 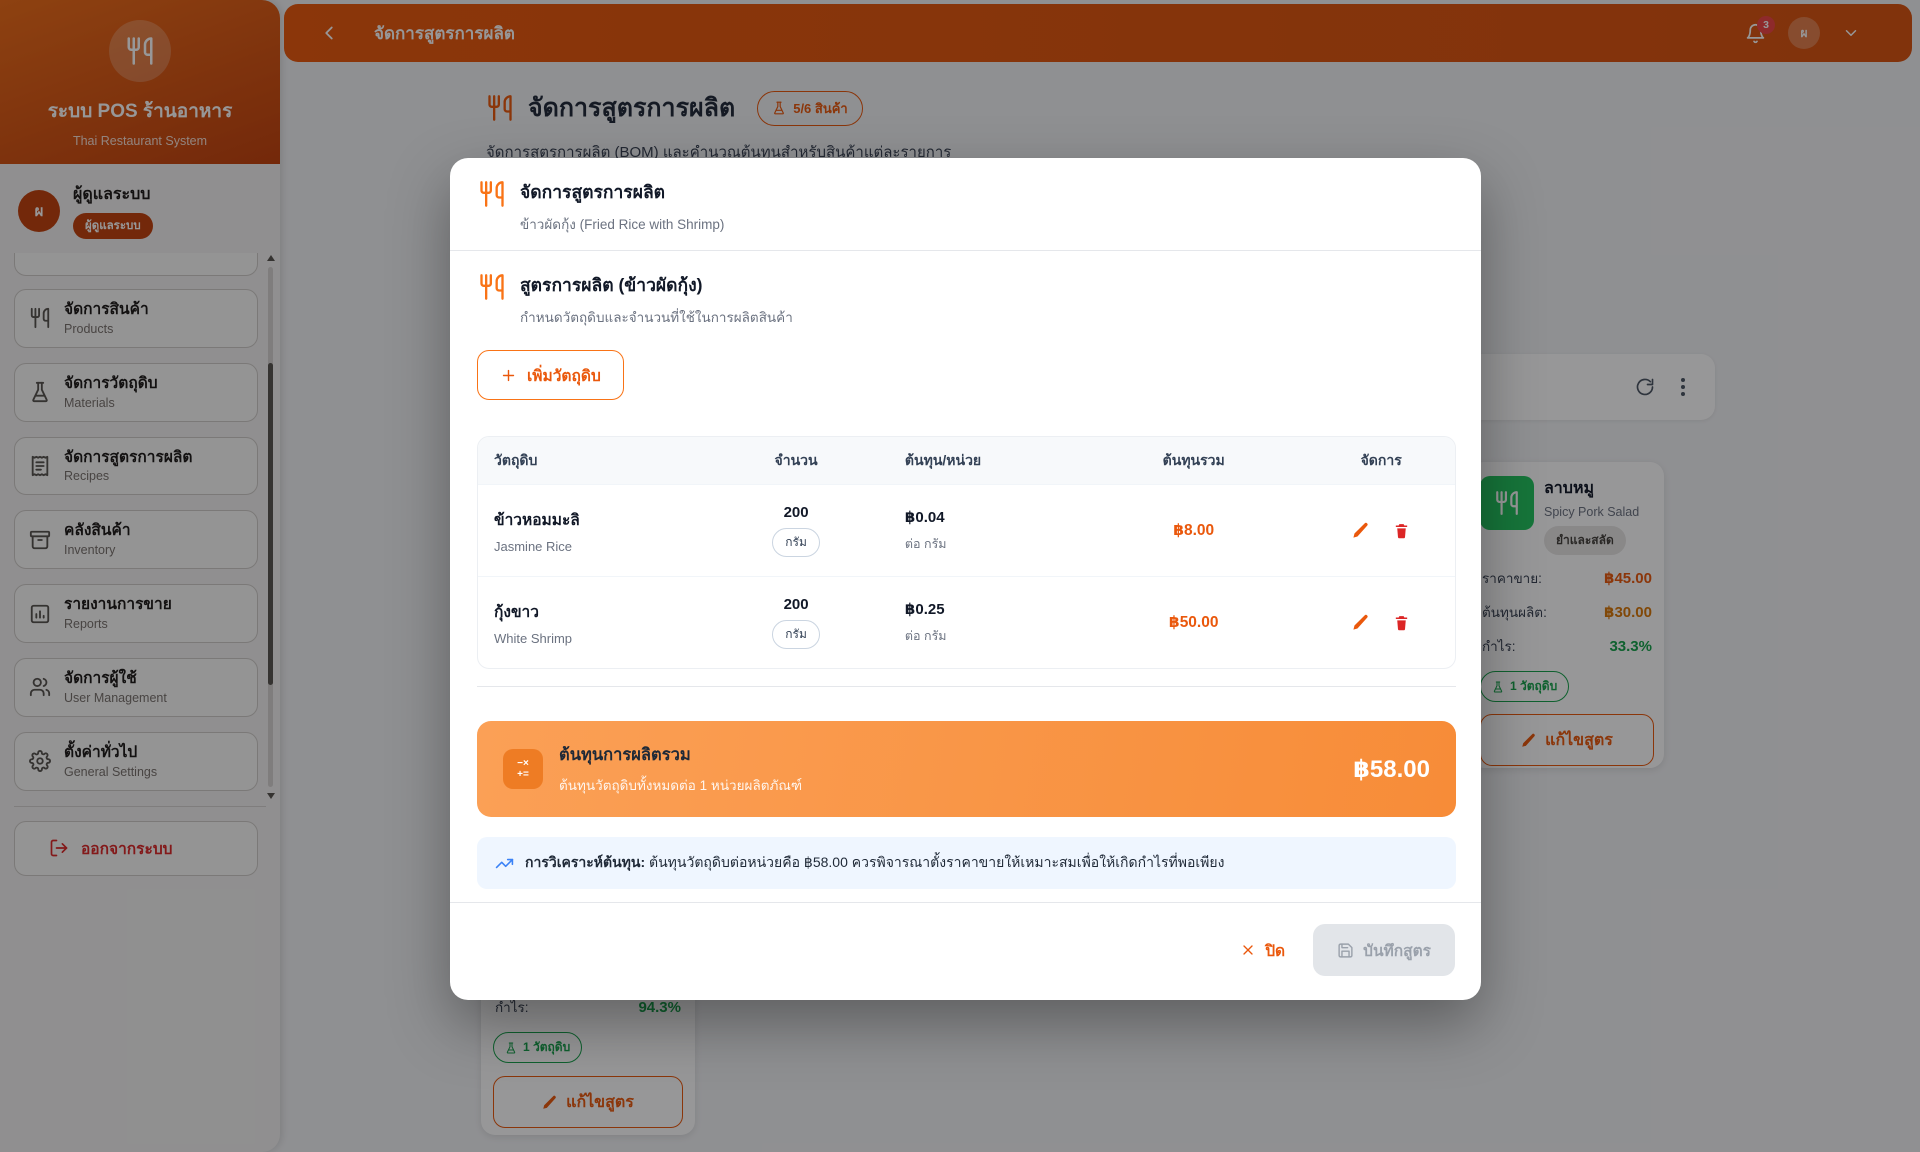 What do you see at coordinates (1592, 512) in the screenshot?
I see `product-name-en: Spicy Pork Salad` at bounding box center [1592, 512].